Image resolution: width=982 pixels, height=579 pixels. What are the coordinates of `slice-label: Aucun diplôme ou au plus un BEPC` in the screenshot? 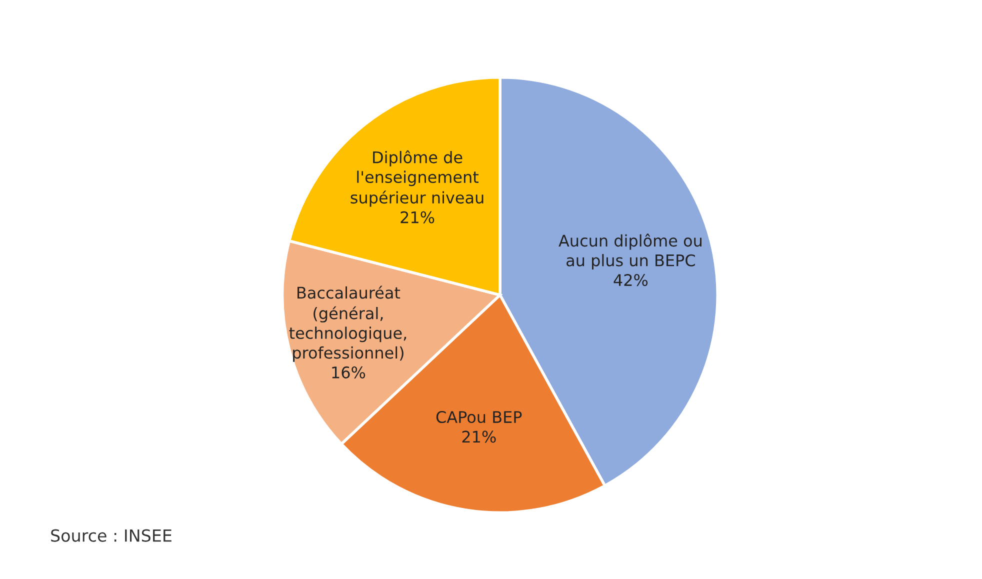 It's located at (630, 252).